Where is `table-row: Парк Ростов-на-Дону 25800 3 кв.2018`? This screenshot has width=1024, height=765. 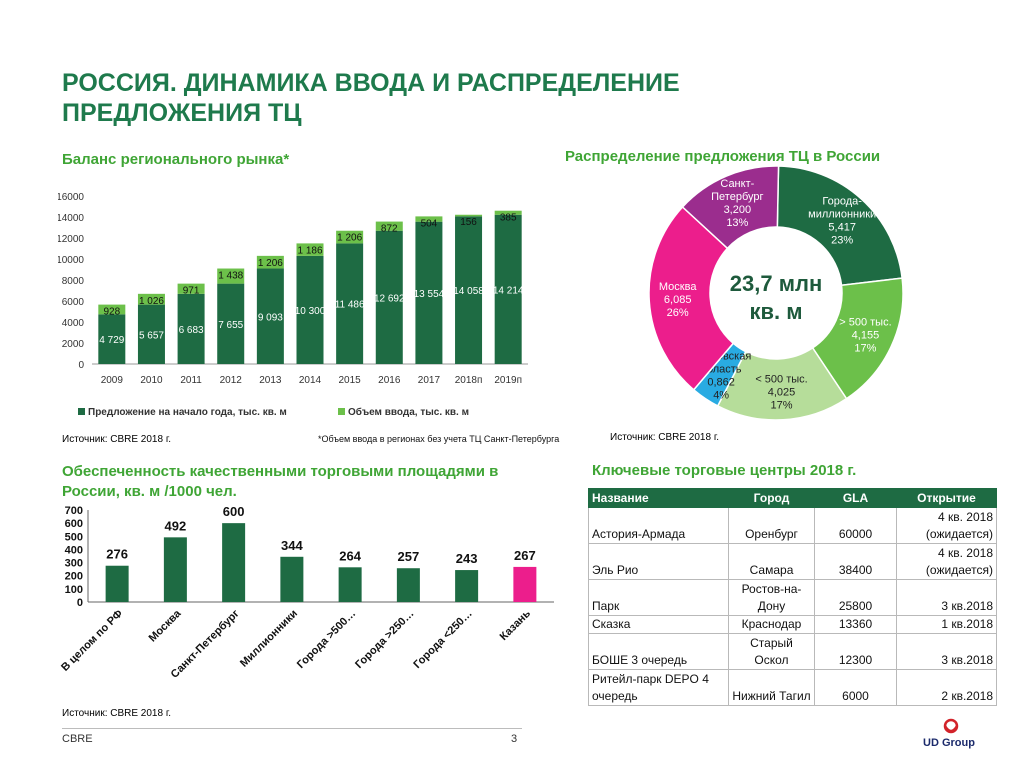
table-row: Парк Ростов-на-Дону 25800 3 кв.2018 is located at coordinates (792, 597).